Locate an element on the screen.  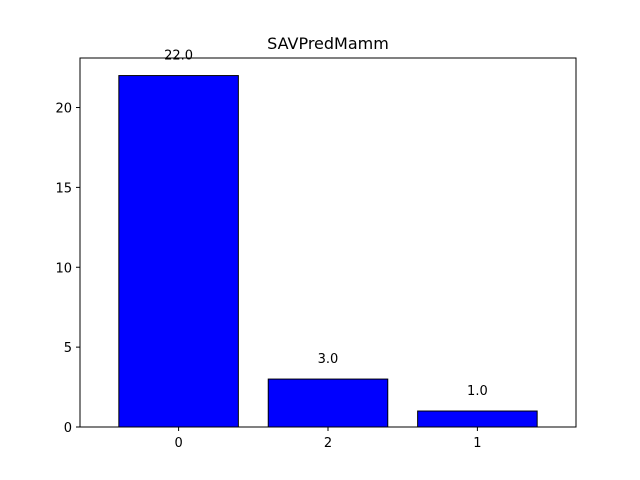
y-axis: 0 5 10 15 20 is located at coordinates (67, 269).